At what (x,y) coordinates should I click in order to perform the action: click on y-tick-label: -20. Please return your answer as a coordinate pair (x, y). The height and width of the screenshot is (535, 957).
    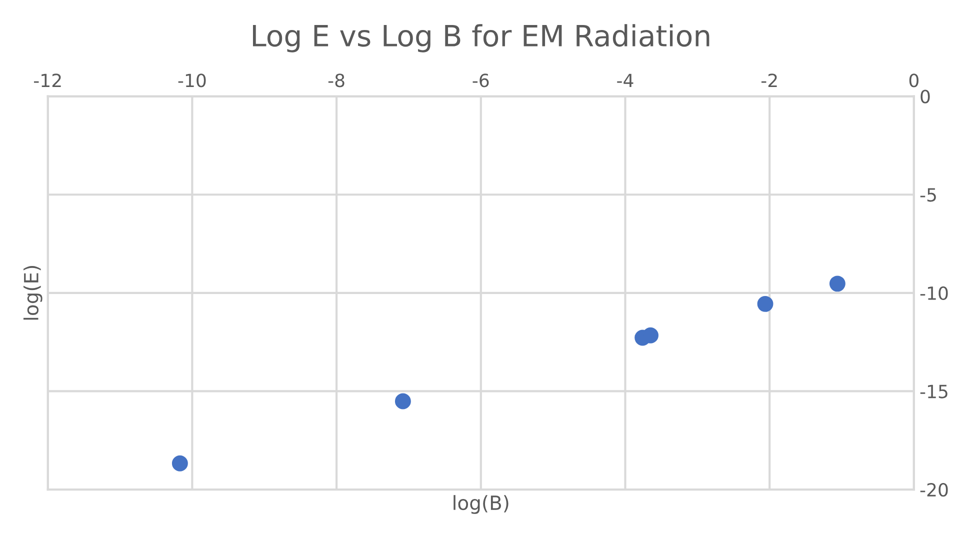
    Looking at the image, I should click on (934, 489).